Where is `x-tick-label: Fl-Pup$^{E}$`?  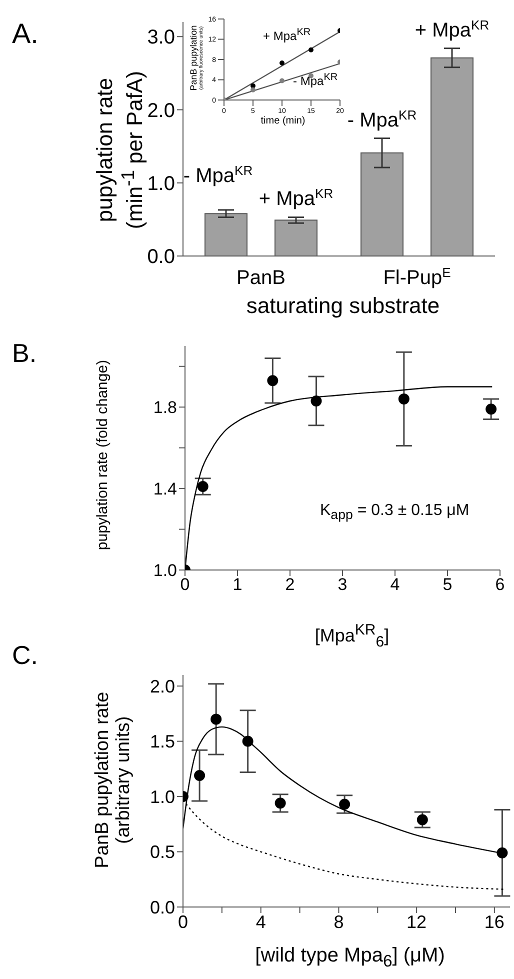
x-tick-label: Fl-Pup$^{E}$ is located at coordinates (417, 276).